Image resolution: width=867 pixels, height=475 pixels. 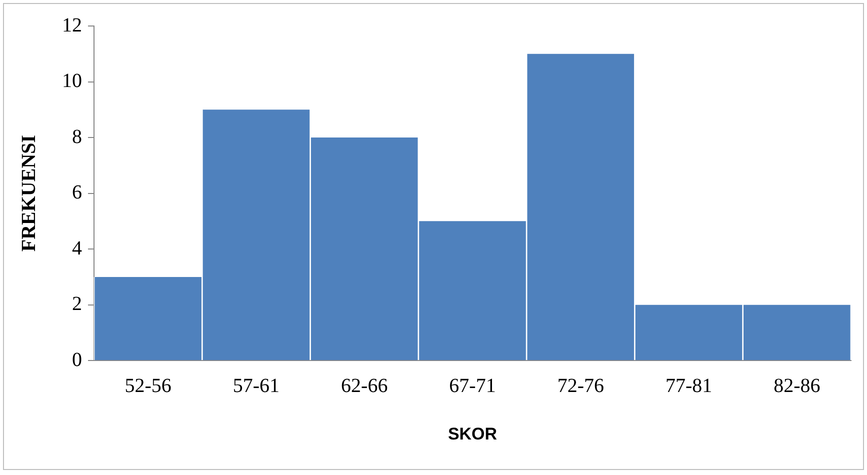 What do you see at coordinates (77, 248) in the screenshot?
I see `y-tick-label: 4` at bounding box center [77, 248].